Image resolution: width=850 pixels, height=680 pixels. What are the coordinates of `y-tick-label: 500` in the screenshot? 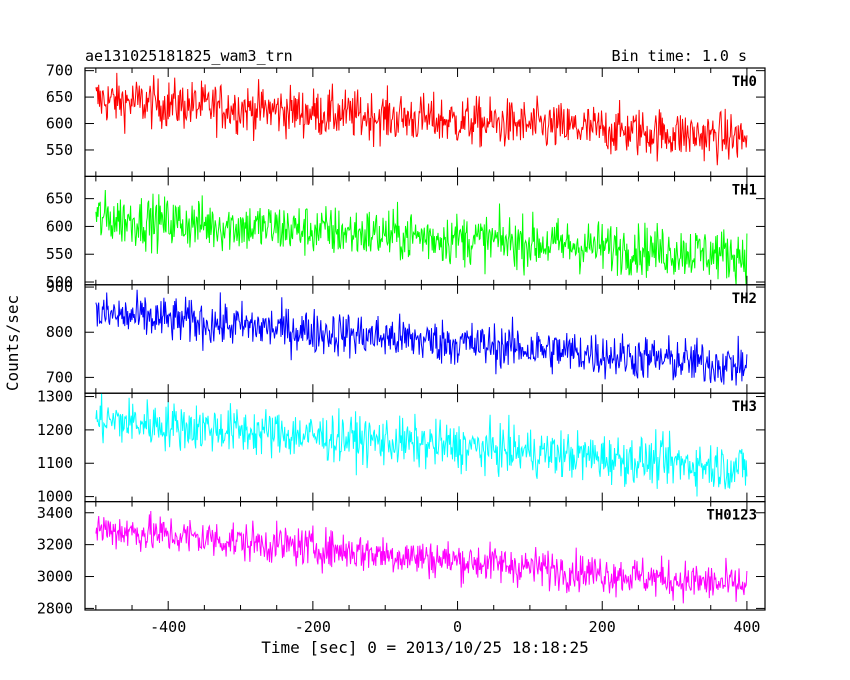 It's located at (59, 282).